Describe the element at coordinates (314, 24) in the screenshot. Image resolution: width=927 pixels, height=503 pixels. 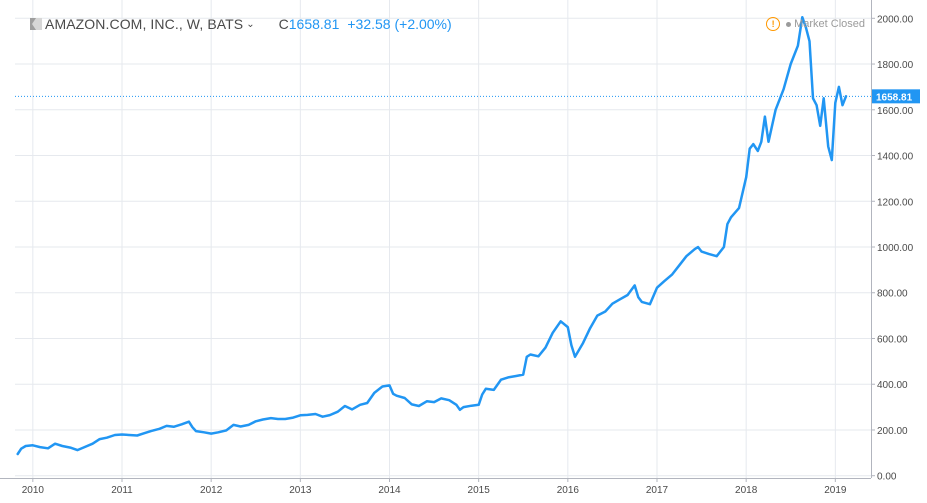
I see `close-value: 1658.81` at that location.